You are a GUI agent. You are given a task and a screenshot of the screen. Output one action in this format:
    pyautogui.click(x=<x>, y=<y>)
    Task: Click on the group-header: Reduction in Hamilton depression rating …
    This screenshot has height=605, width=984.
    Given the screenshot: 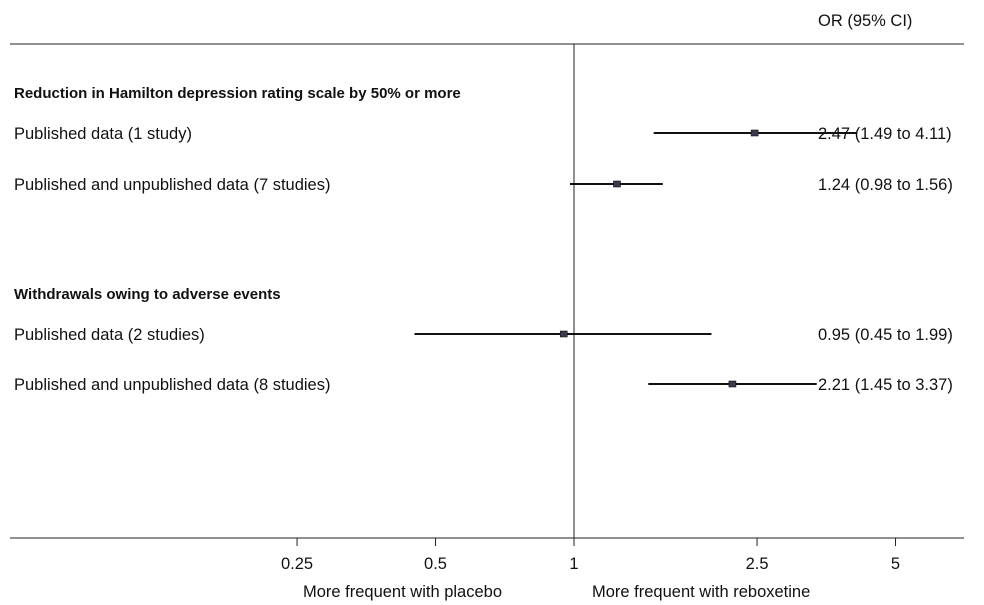 What is the action you would take?
    pyautogui.click(x=237, y=93)
    